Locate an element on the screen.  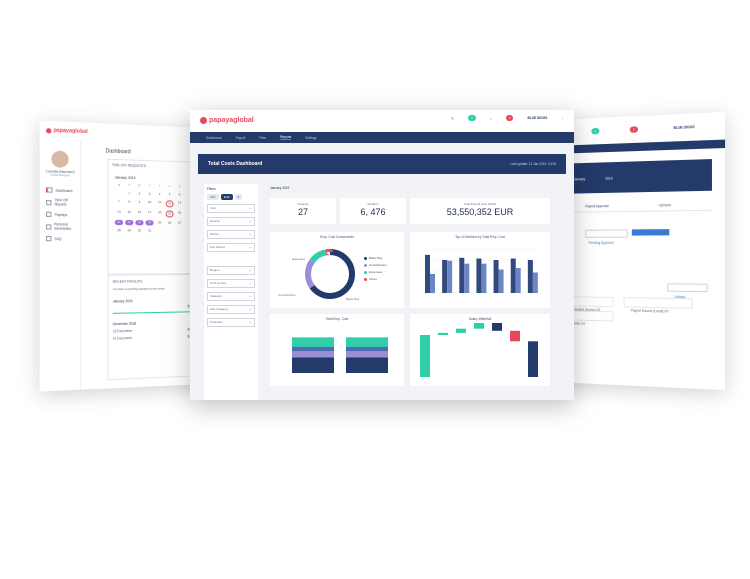
calendar-day: 18 is located at coordinates (160, 212).